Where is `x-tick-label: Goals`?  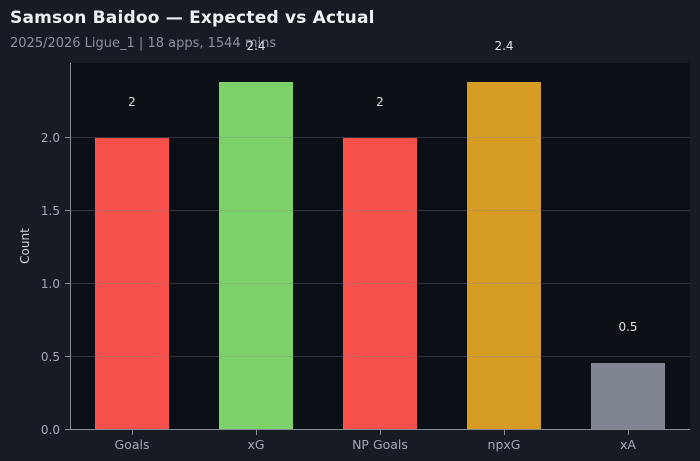
x-tick-label: Goals is located at coordinates (132, 444).